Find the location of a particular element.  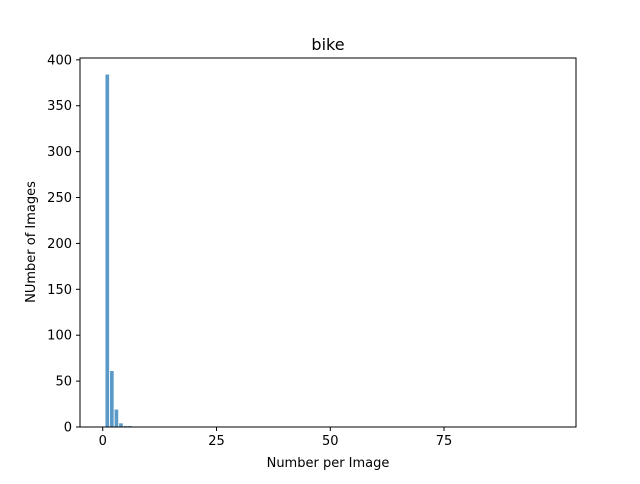

x-axis-label: Number per Image is located at coordinates (328, 463).